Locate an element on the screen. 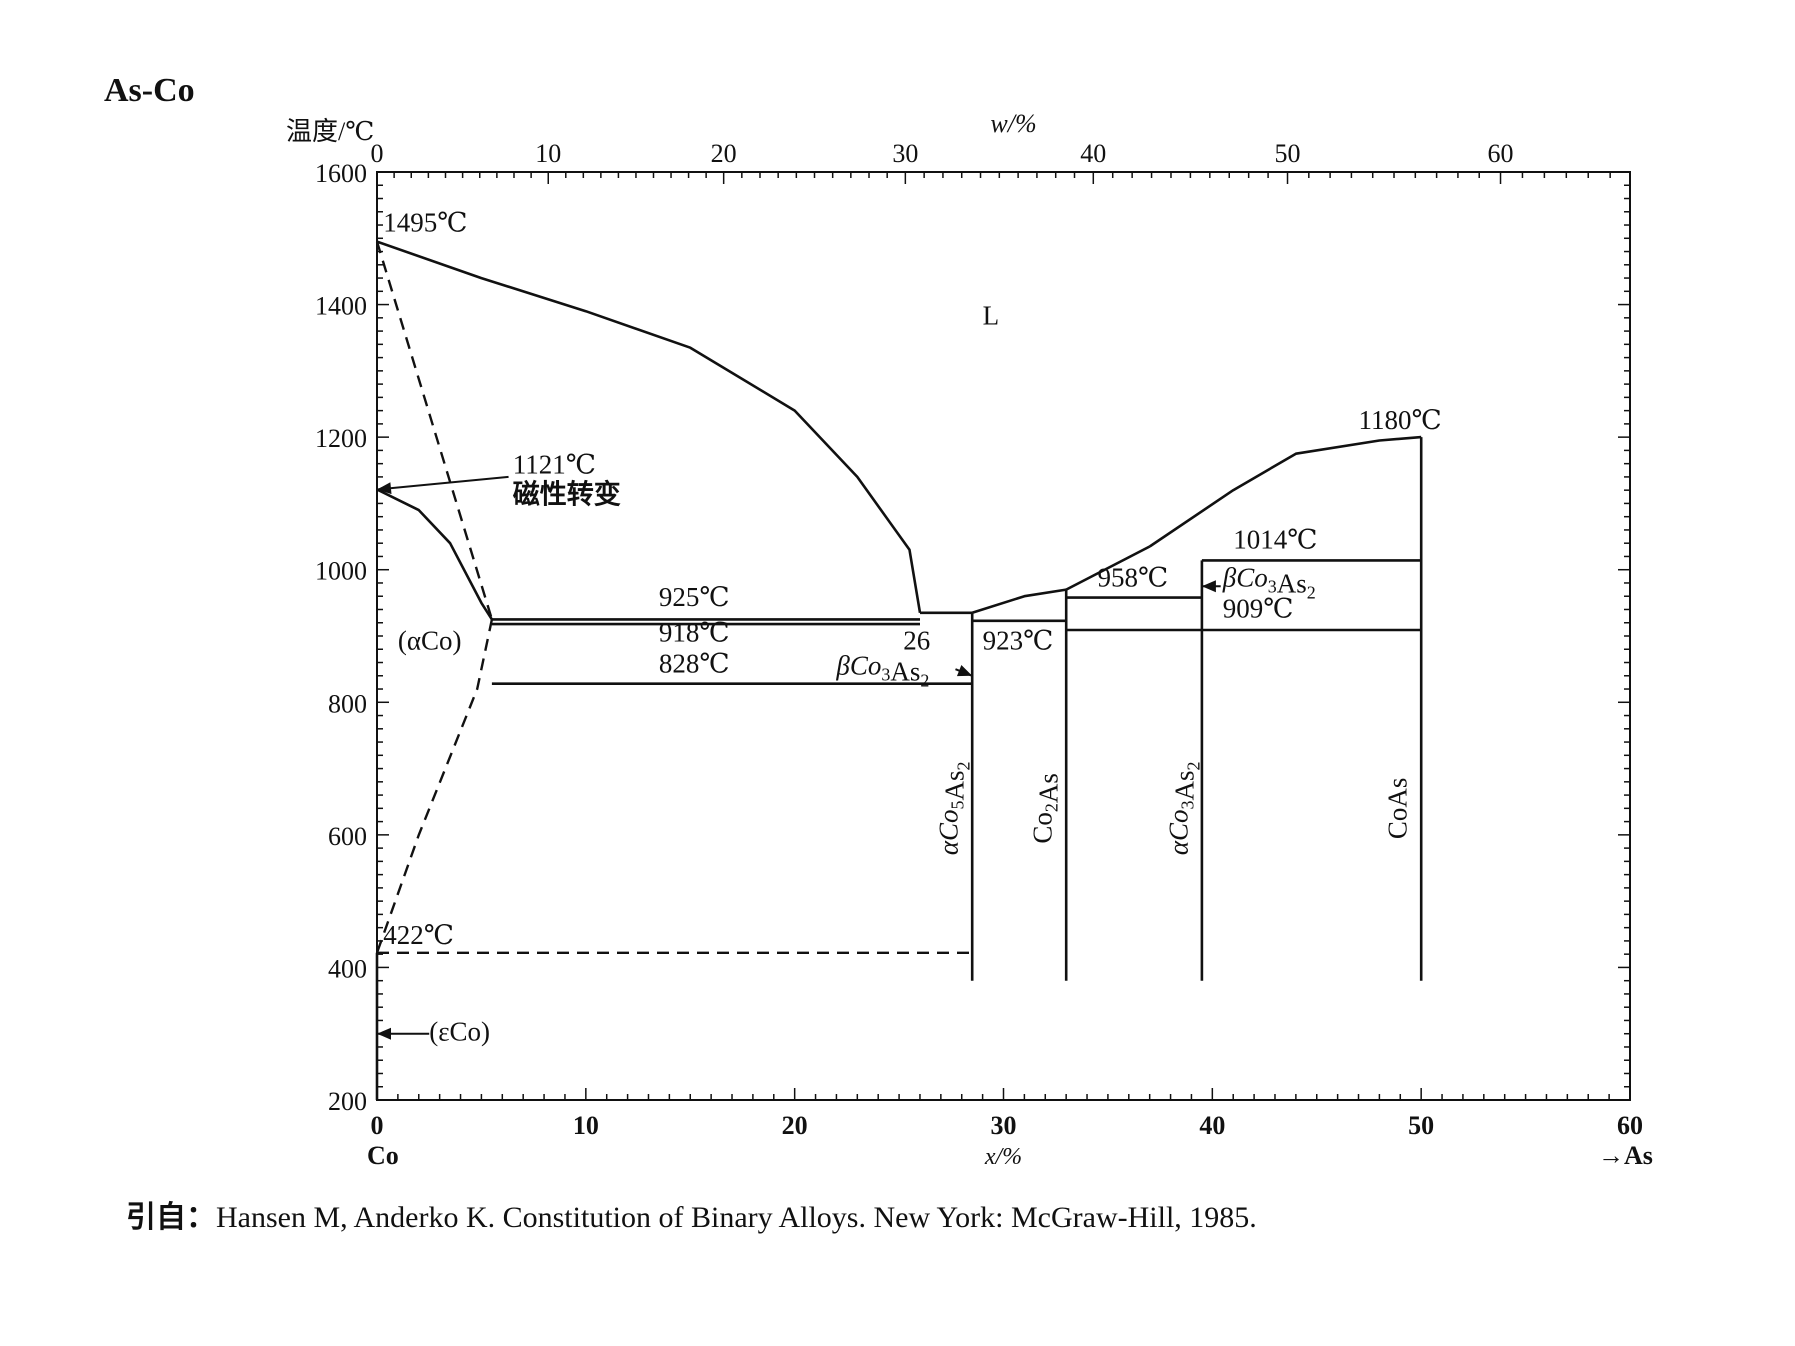 The height and width of the screenshot is (1346, 1795). phase-label: 1180℃ is located at coordinates (1400, 420).